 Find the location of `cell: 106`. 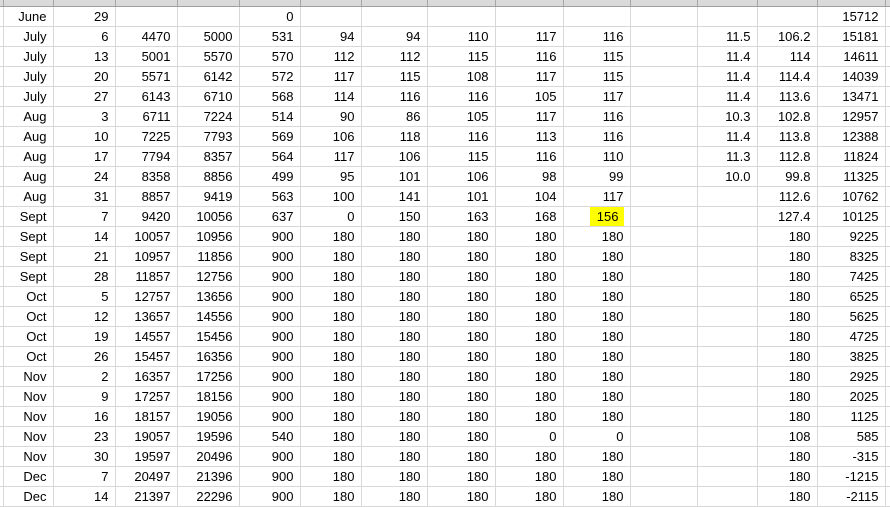

cell: 106 is located at coordinates (394, 156).